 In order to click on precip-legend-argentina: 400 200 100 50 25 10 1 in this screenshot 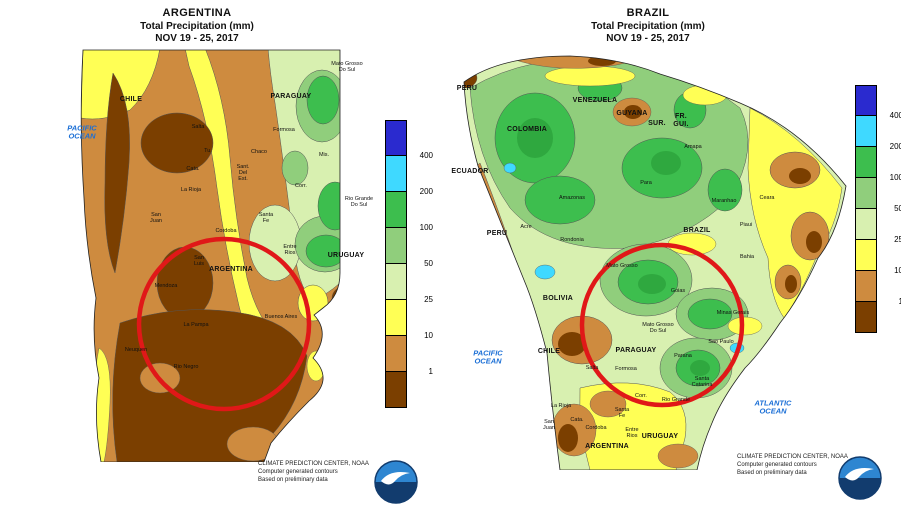, I will do `click(409, 264)`.